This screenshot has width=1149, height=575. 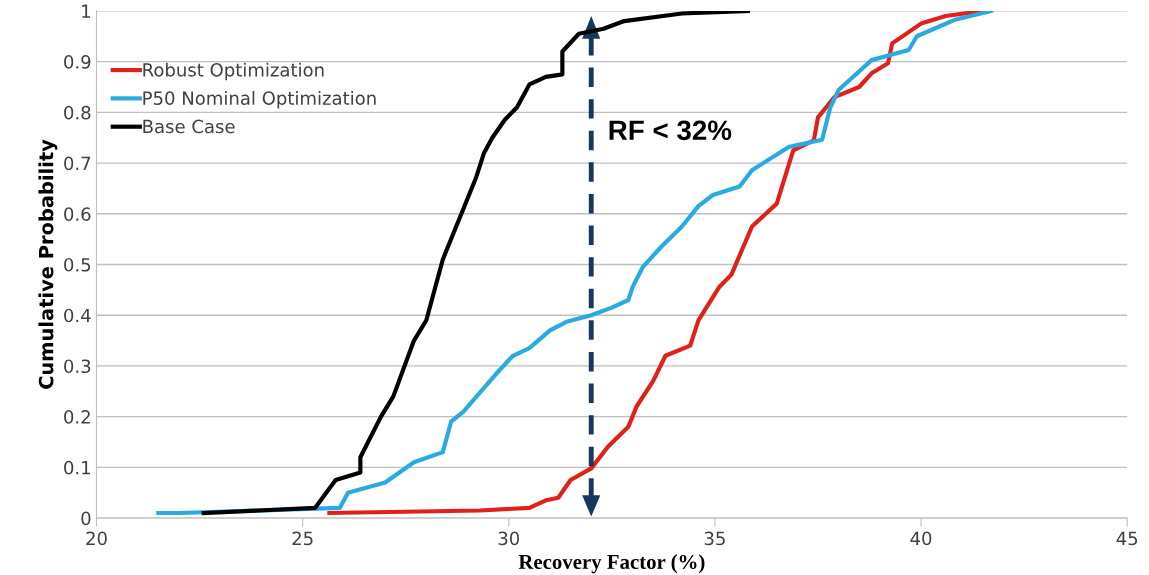 What do you see at coordinates (96, 538) in the screenshot?
I see `x-tick-label: 20` at bounding box center [96, 538].